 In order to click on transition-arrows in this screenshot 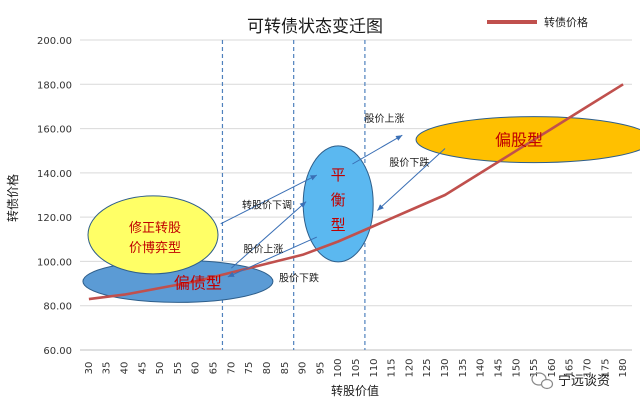, I will do `click(333, 206)`.